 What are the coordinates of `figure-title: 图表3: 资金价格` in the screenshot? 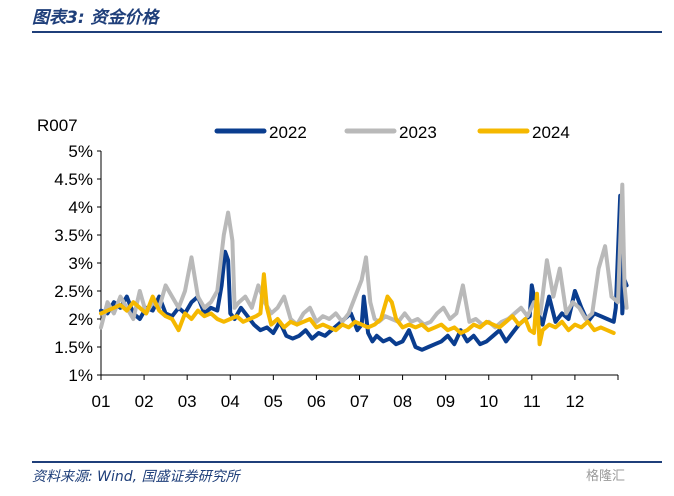 It's located at (95, 18).